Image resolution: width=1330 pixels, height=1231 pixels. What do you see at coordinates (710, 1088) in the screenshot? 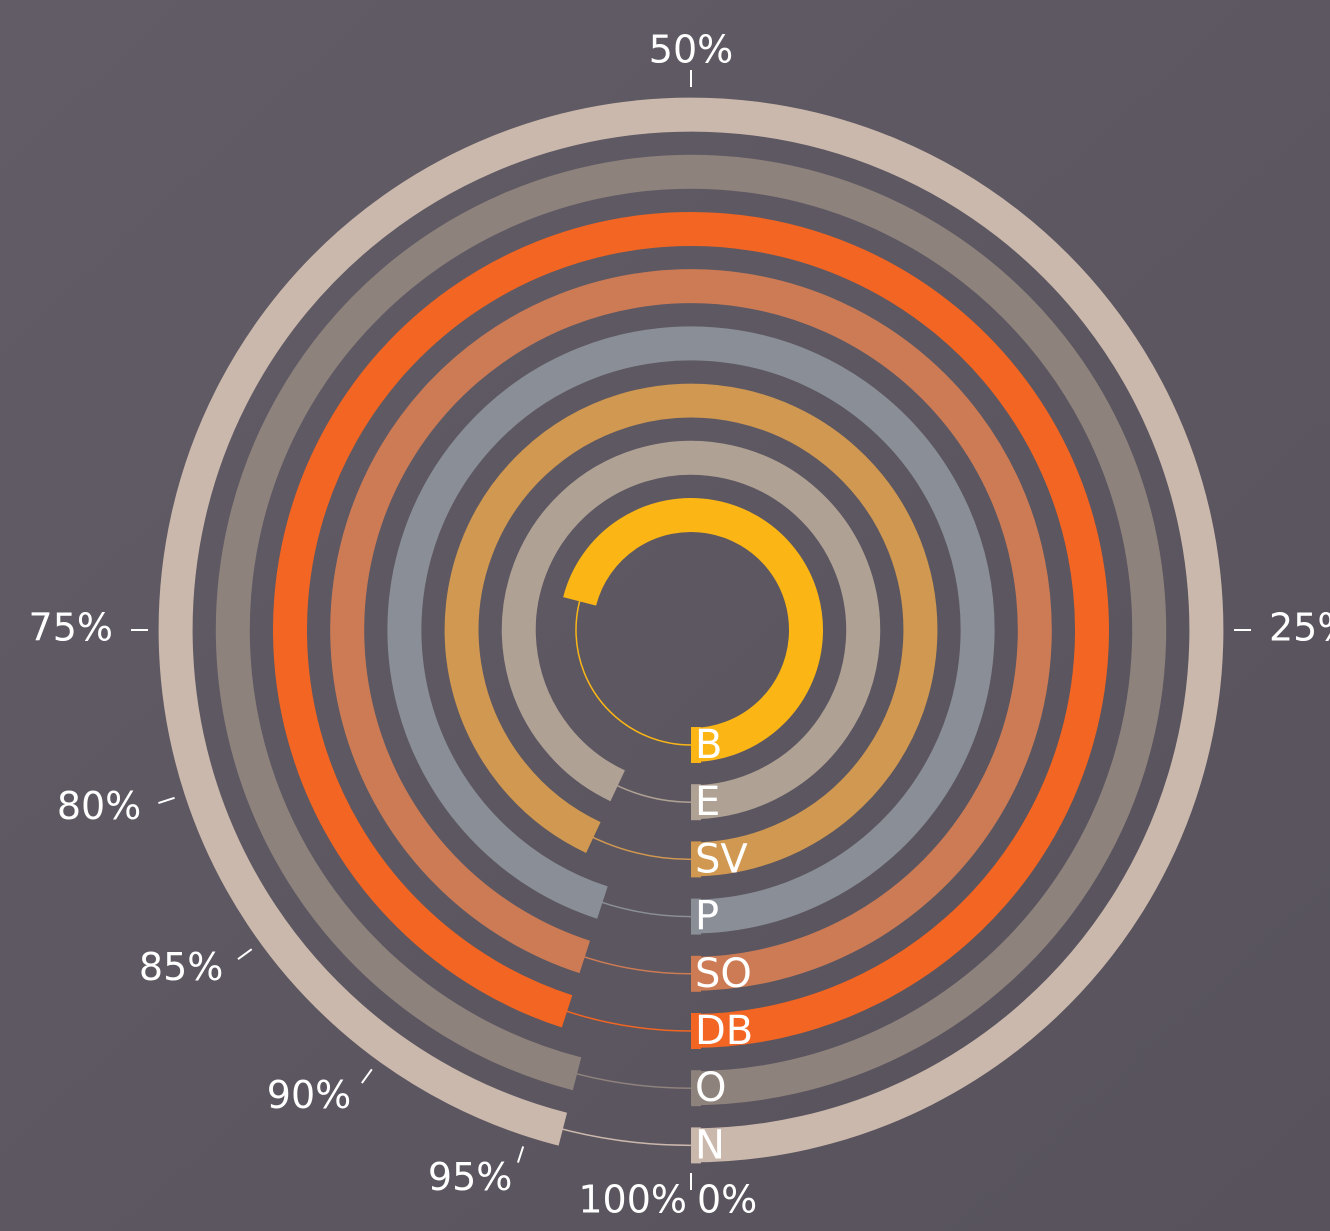
I see `category-label: O` at bounding box center [710, 1088].